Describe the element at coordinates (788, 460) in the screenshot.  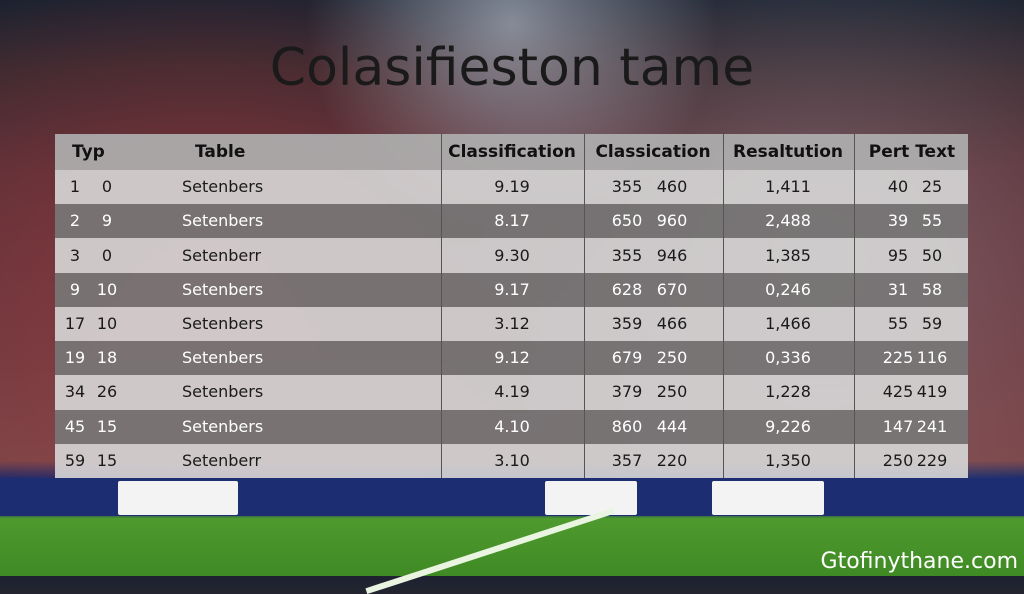
I see `table-cell: 1,350` at that location.